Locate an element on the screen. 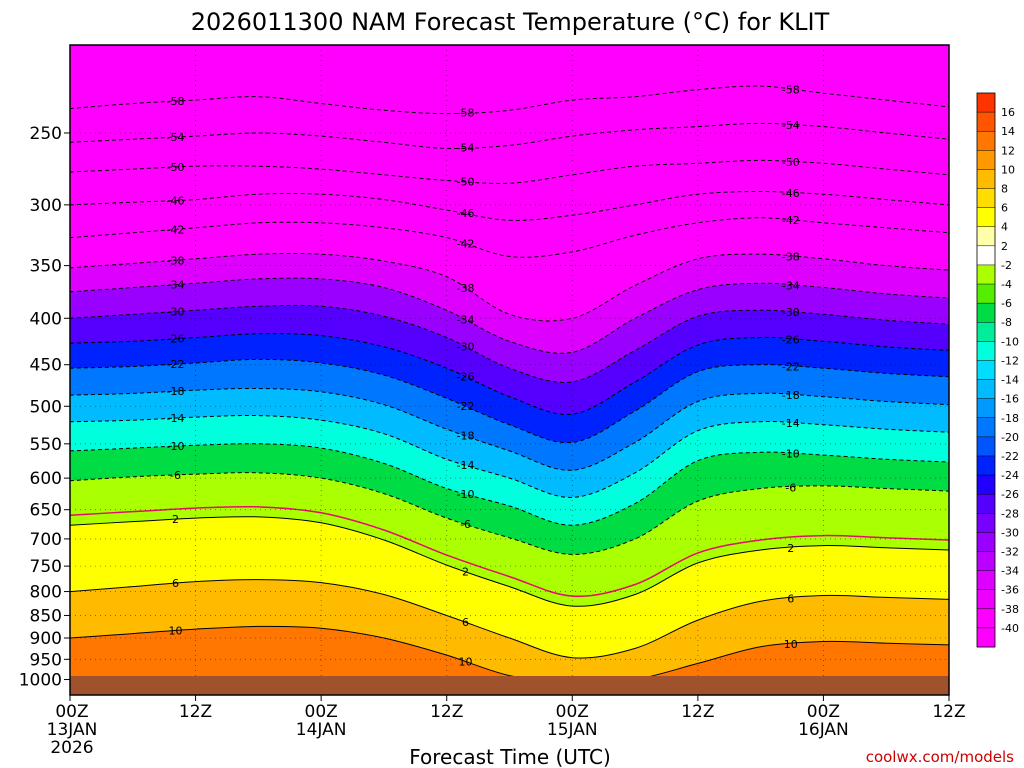  x-tick-label: 15JAN is located at coordinates (572, 730).